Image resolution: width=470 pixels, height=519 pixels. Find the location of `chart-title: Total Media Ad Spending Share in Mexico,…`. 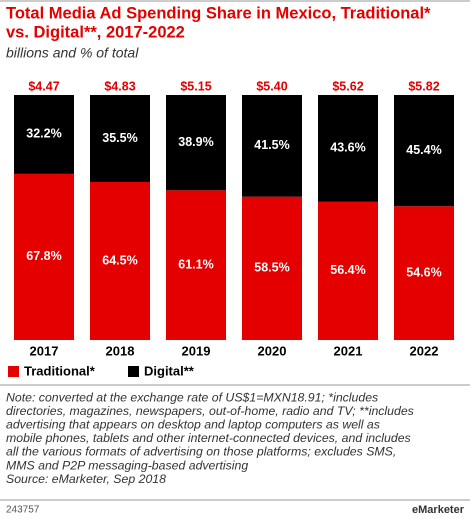

chart-title: Total Media Ad Spending Share in Mexico,… is located at coordinates (218, 13).